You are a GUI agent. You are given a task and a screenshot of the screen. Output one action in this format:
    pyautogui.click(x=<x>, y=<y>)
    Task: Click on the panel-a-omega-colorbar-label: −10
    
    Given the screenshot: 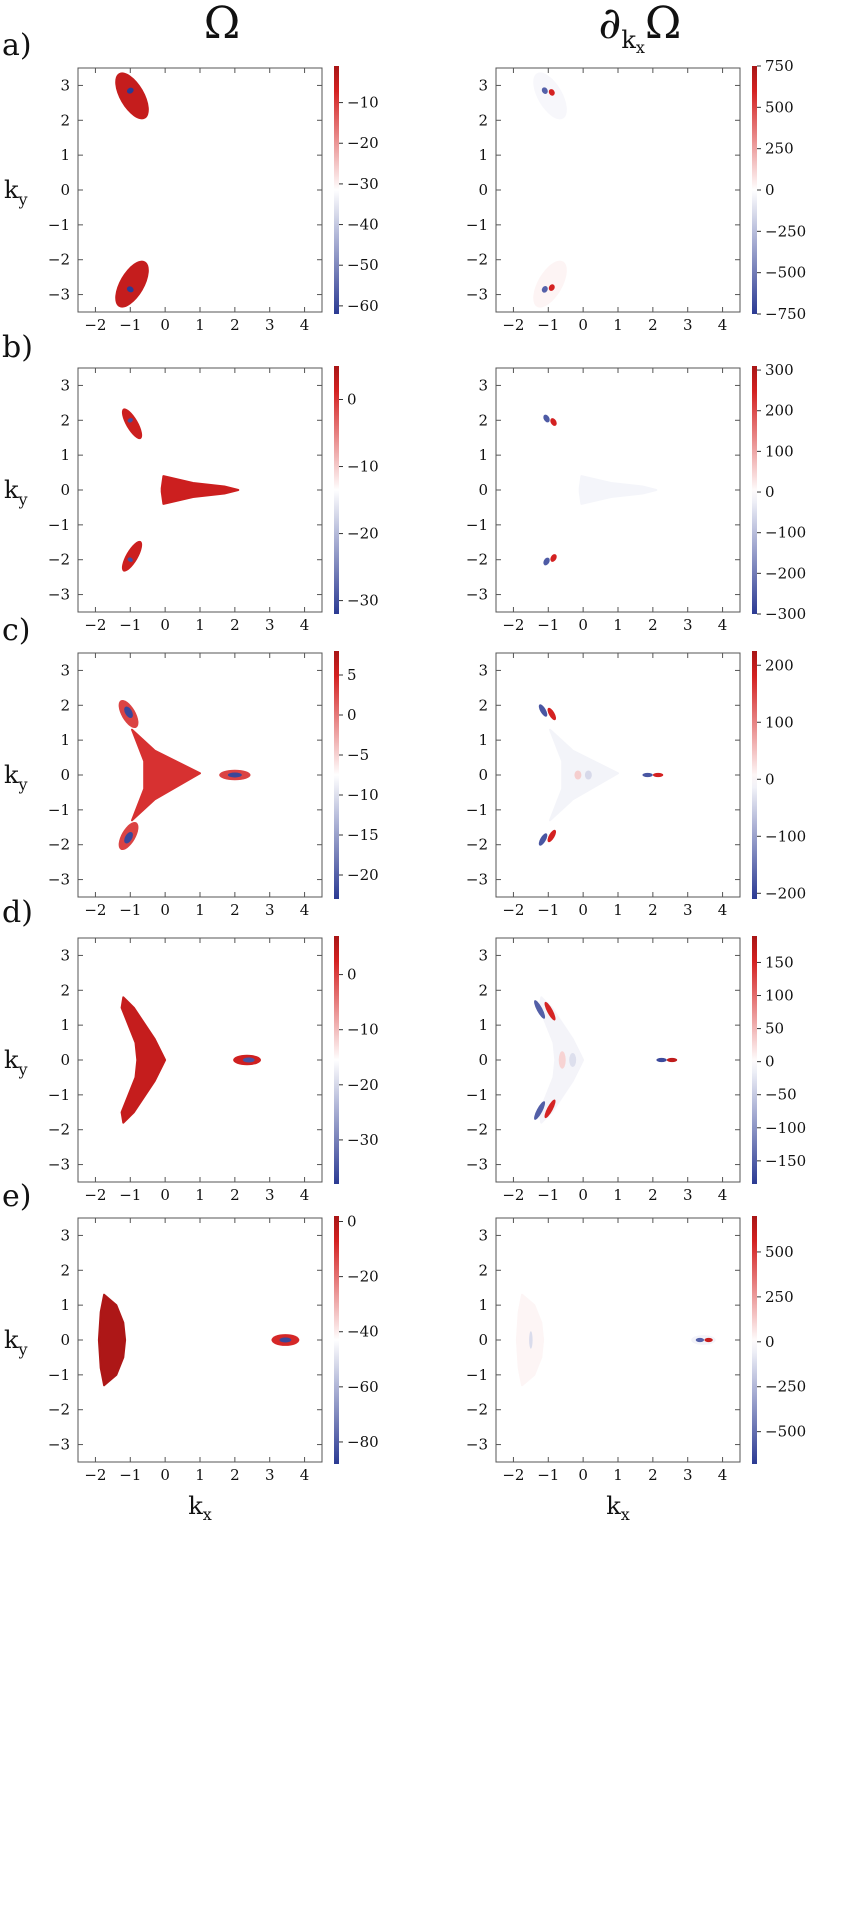 What is the action you would take?
    pyautogui.click(x=363, y=103)
    